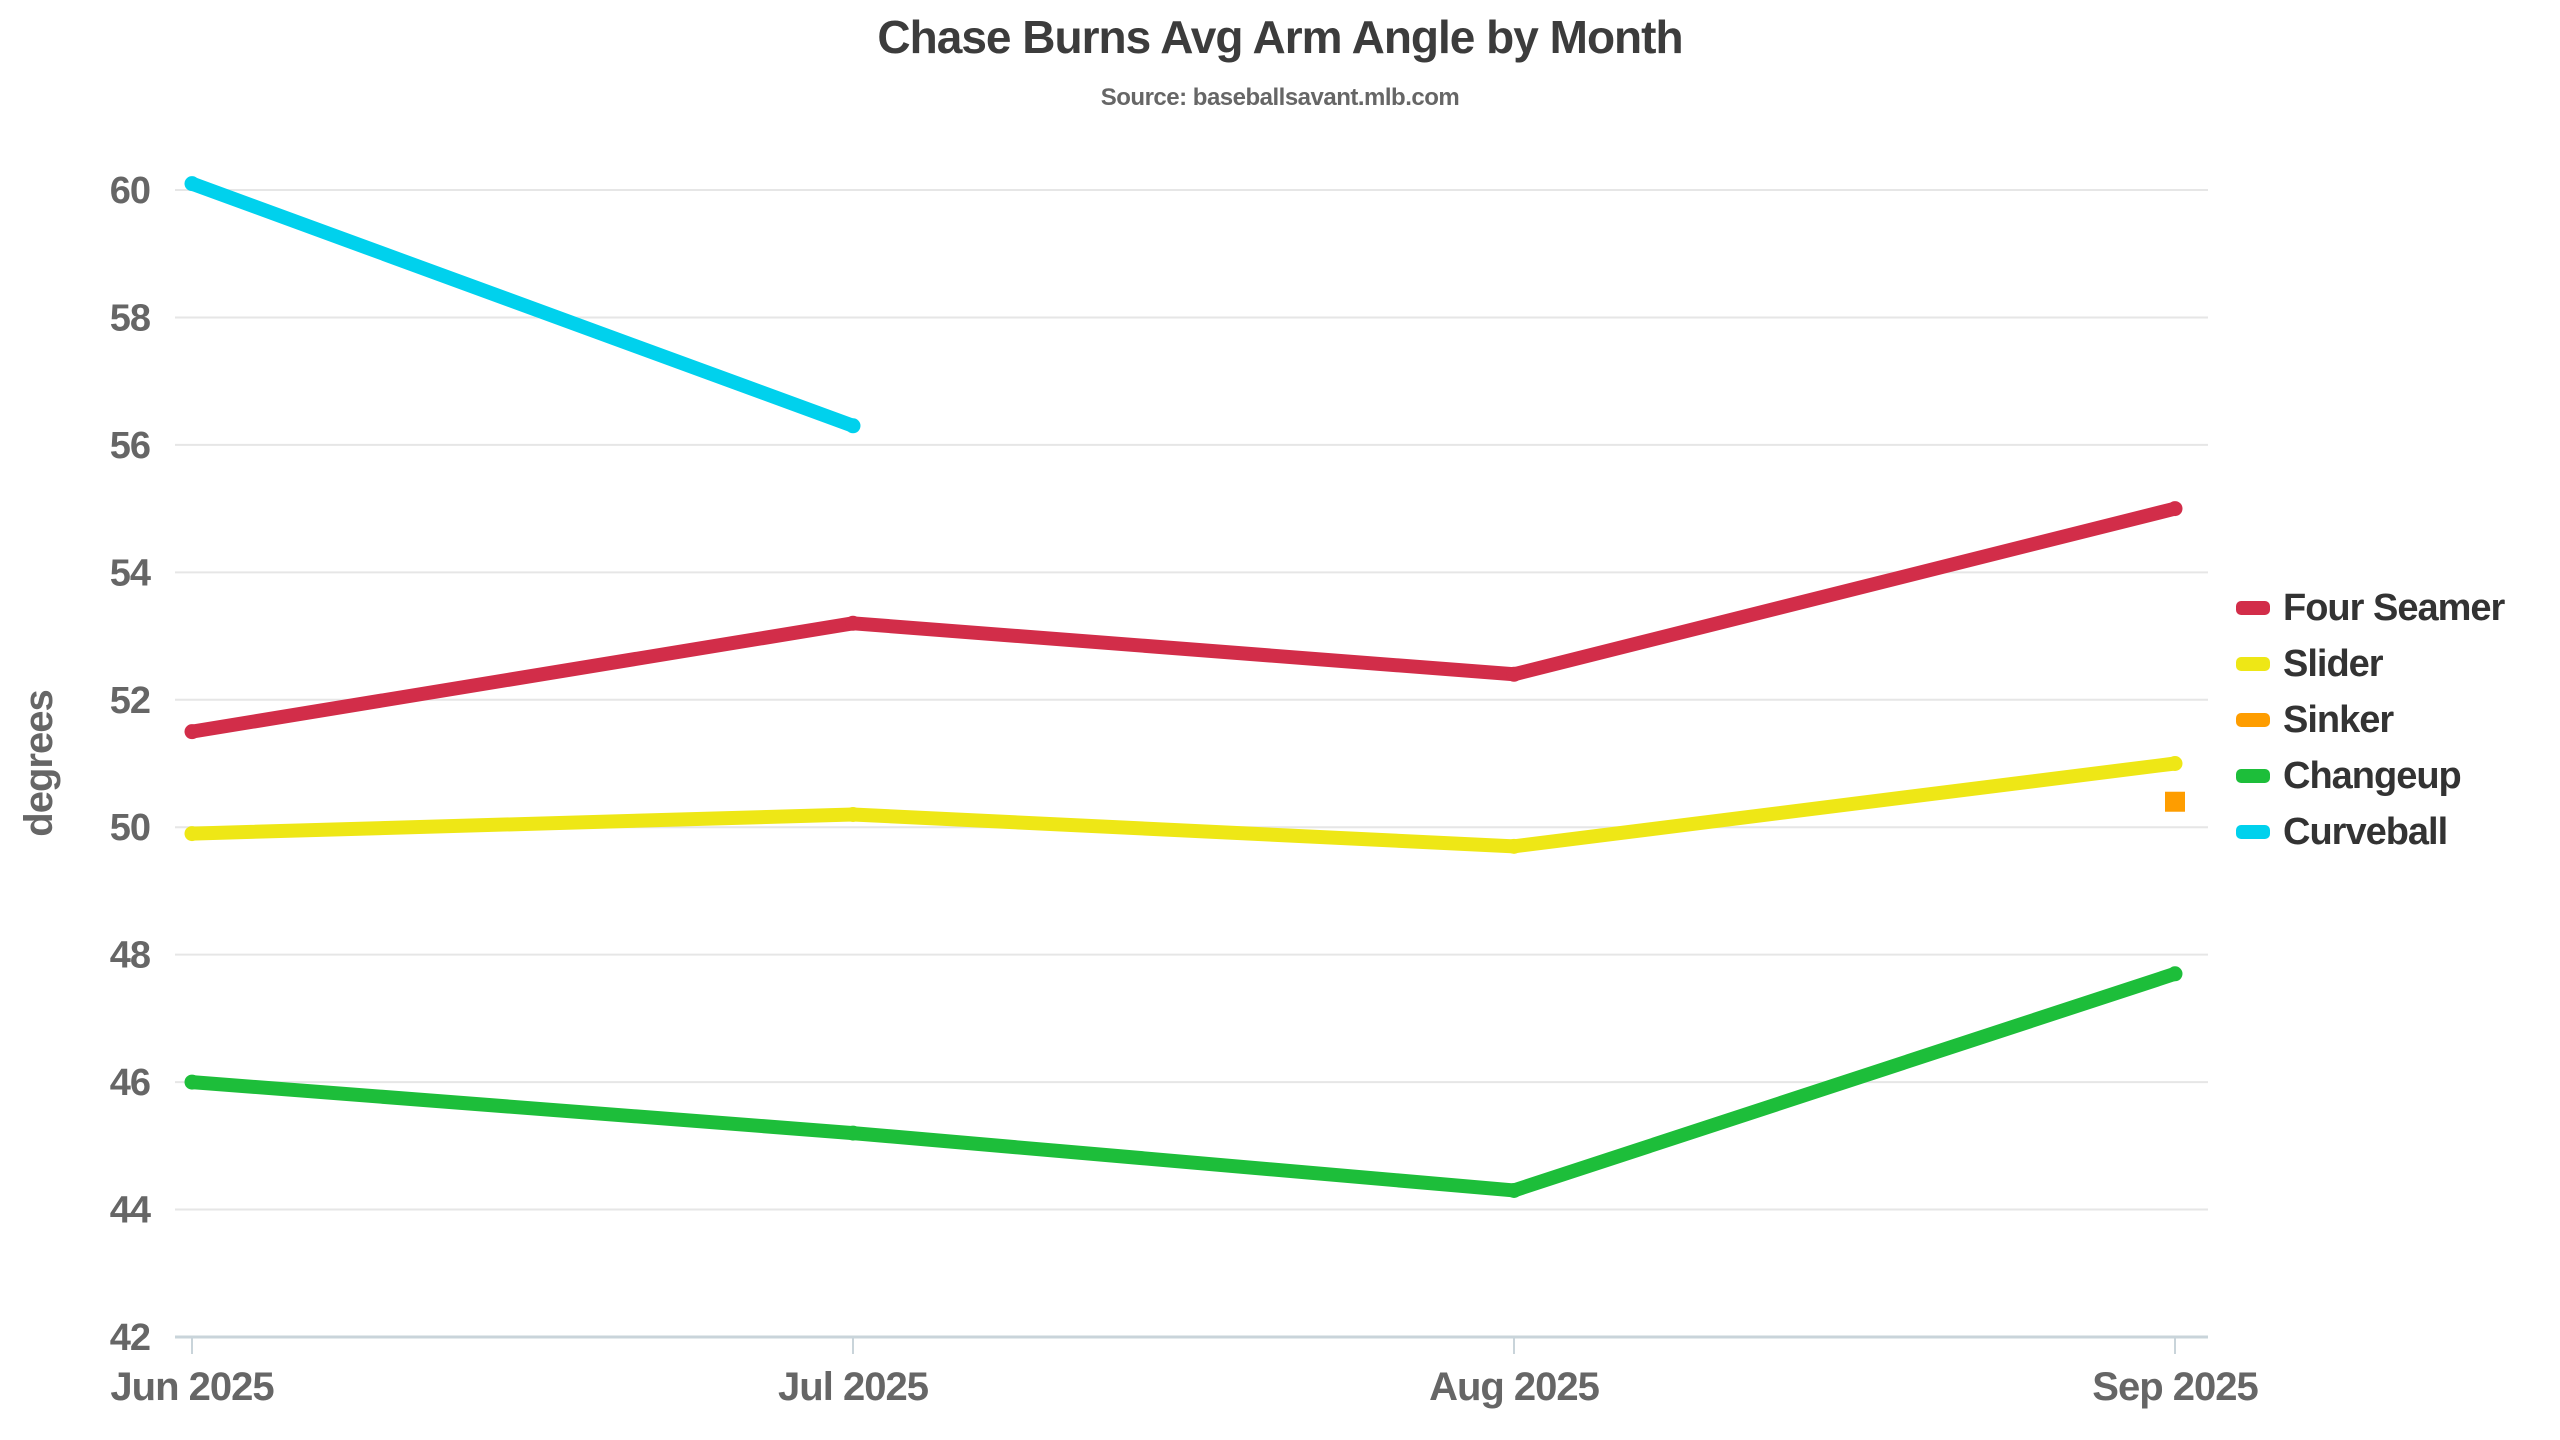 The image size is (2560, 1440). I want to click on legend-label: Changeup, so click(2372, 775).